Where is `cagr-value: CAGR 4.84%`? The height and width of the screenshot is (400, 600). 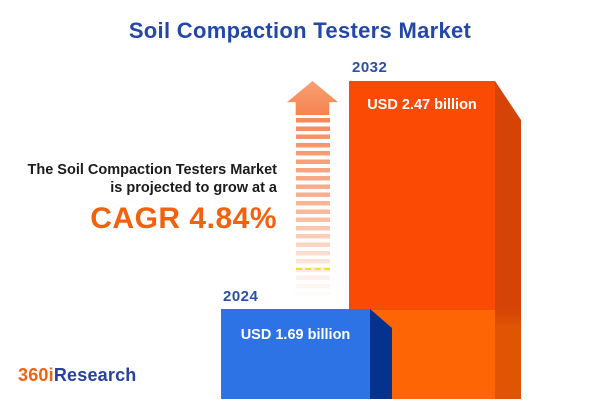 cagr-value: CAGR 4.84% is located at coordinates (183, 218).